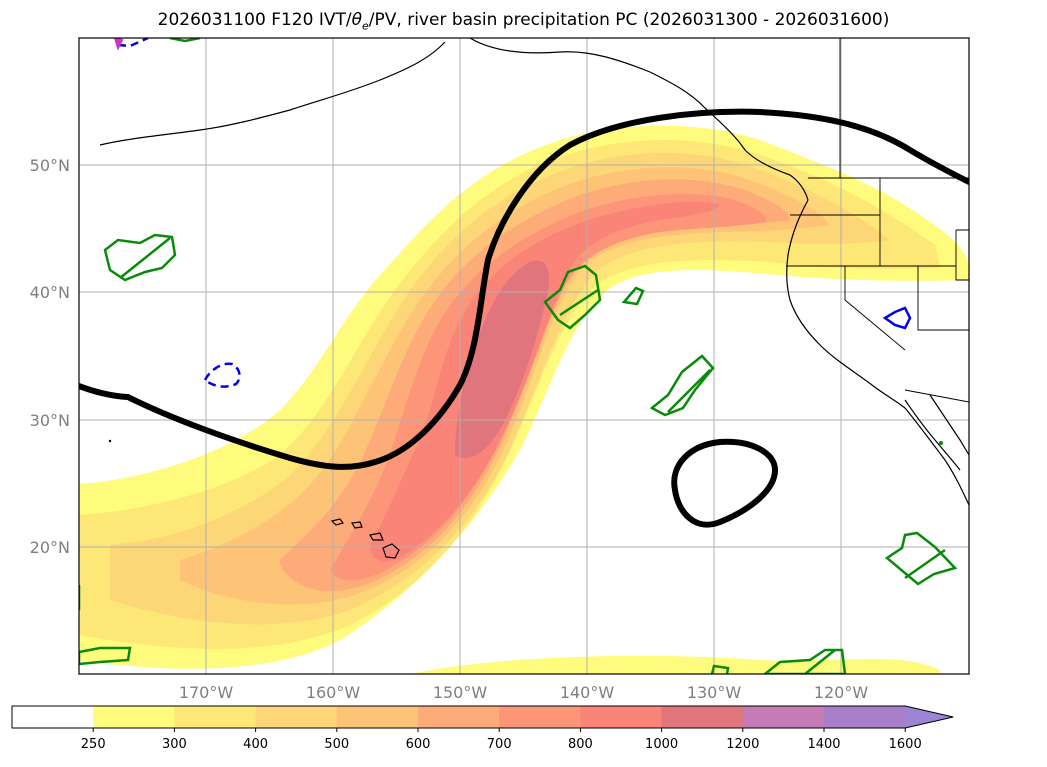 This screenshot has width=1047, height=767. I want to click on title-run: 2026031100, so click(211, 20).